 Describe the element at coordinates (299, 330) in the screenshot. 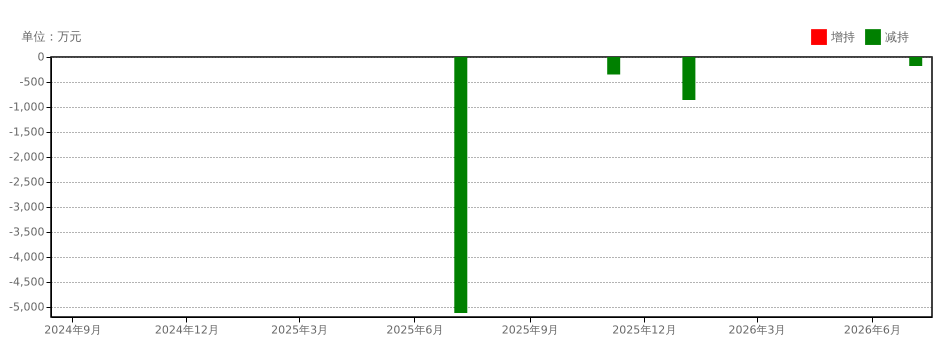

I see `x-tick-label: 2025年3月` at that location.